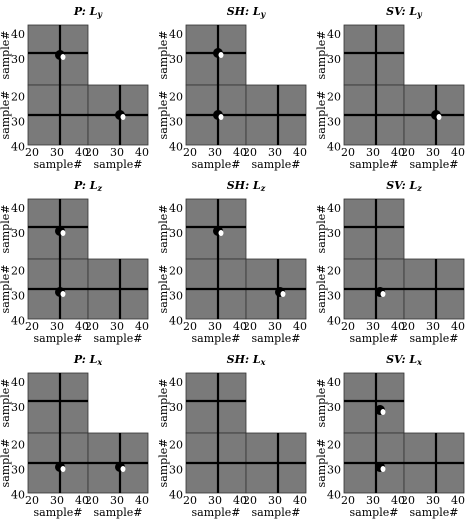 This screenshot has width=474, height=524. What do you see at coordinates (419, 362) in the screenshot?
I see `title-subscript: x` at bounding box center [419, 362].